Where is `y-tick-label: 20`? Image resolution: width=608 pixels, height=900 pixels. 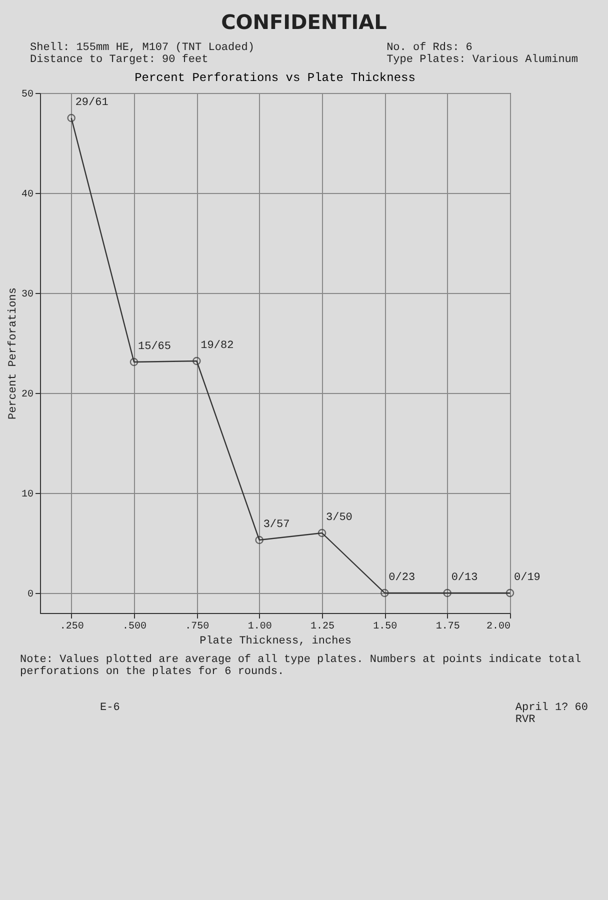
y-tick-label: 20 is located at coordinates (27, 395).